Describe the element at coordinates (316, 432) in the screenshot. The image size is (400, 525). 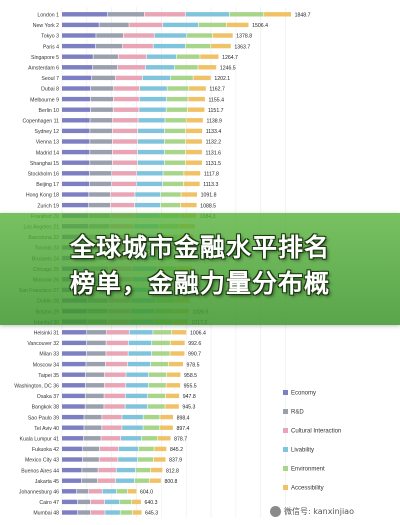
I see `legend-label: Cultural Interaction` at that location.